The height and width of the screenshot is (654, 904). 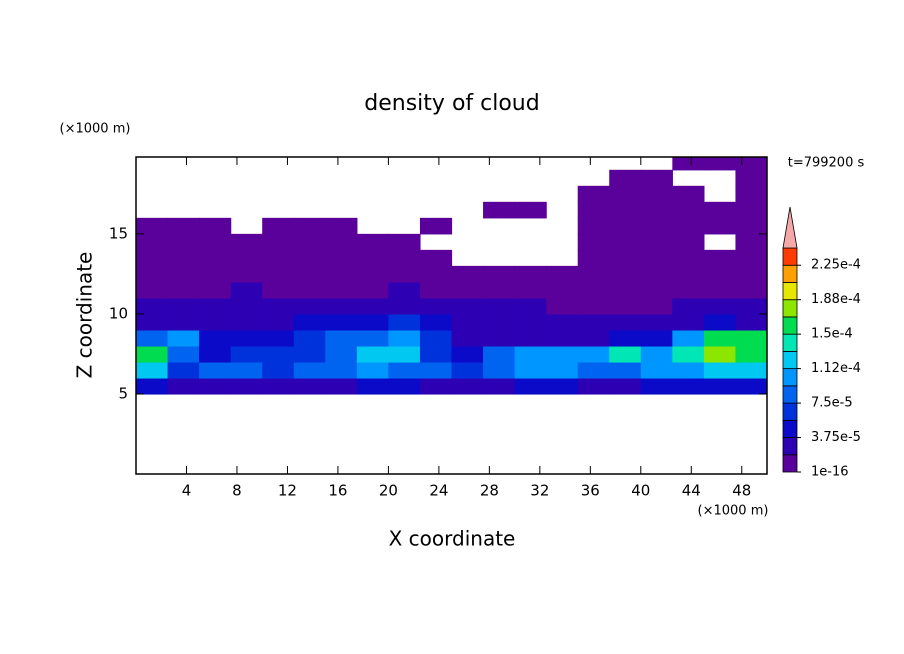 I want to click on x-tick-label: 28, so click(x=489, y=491).